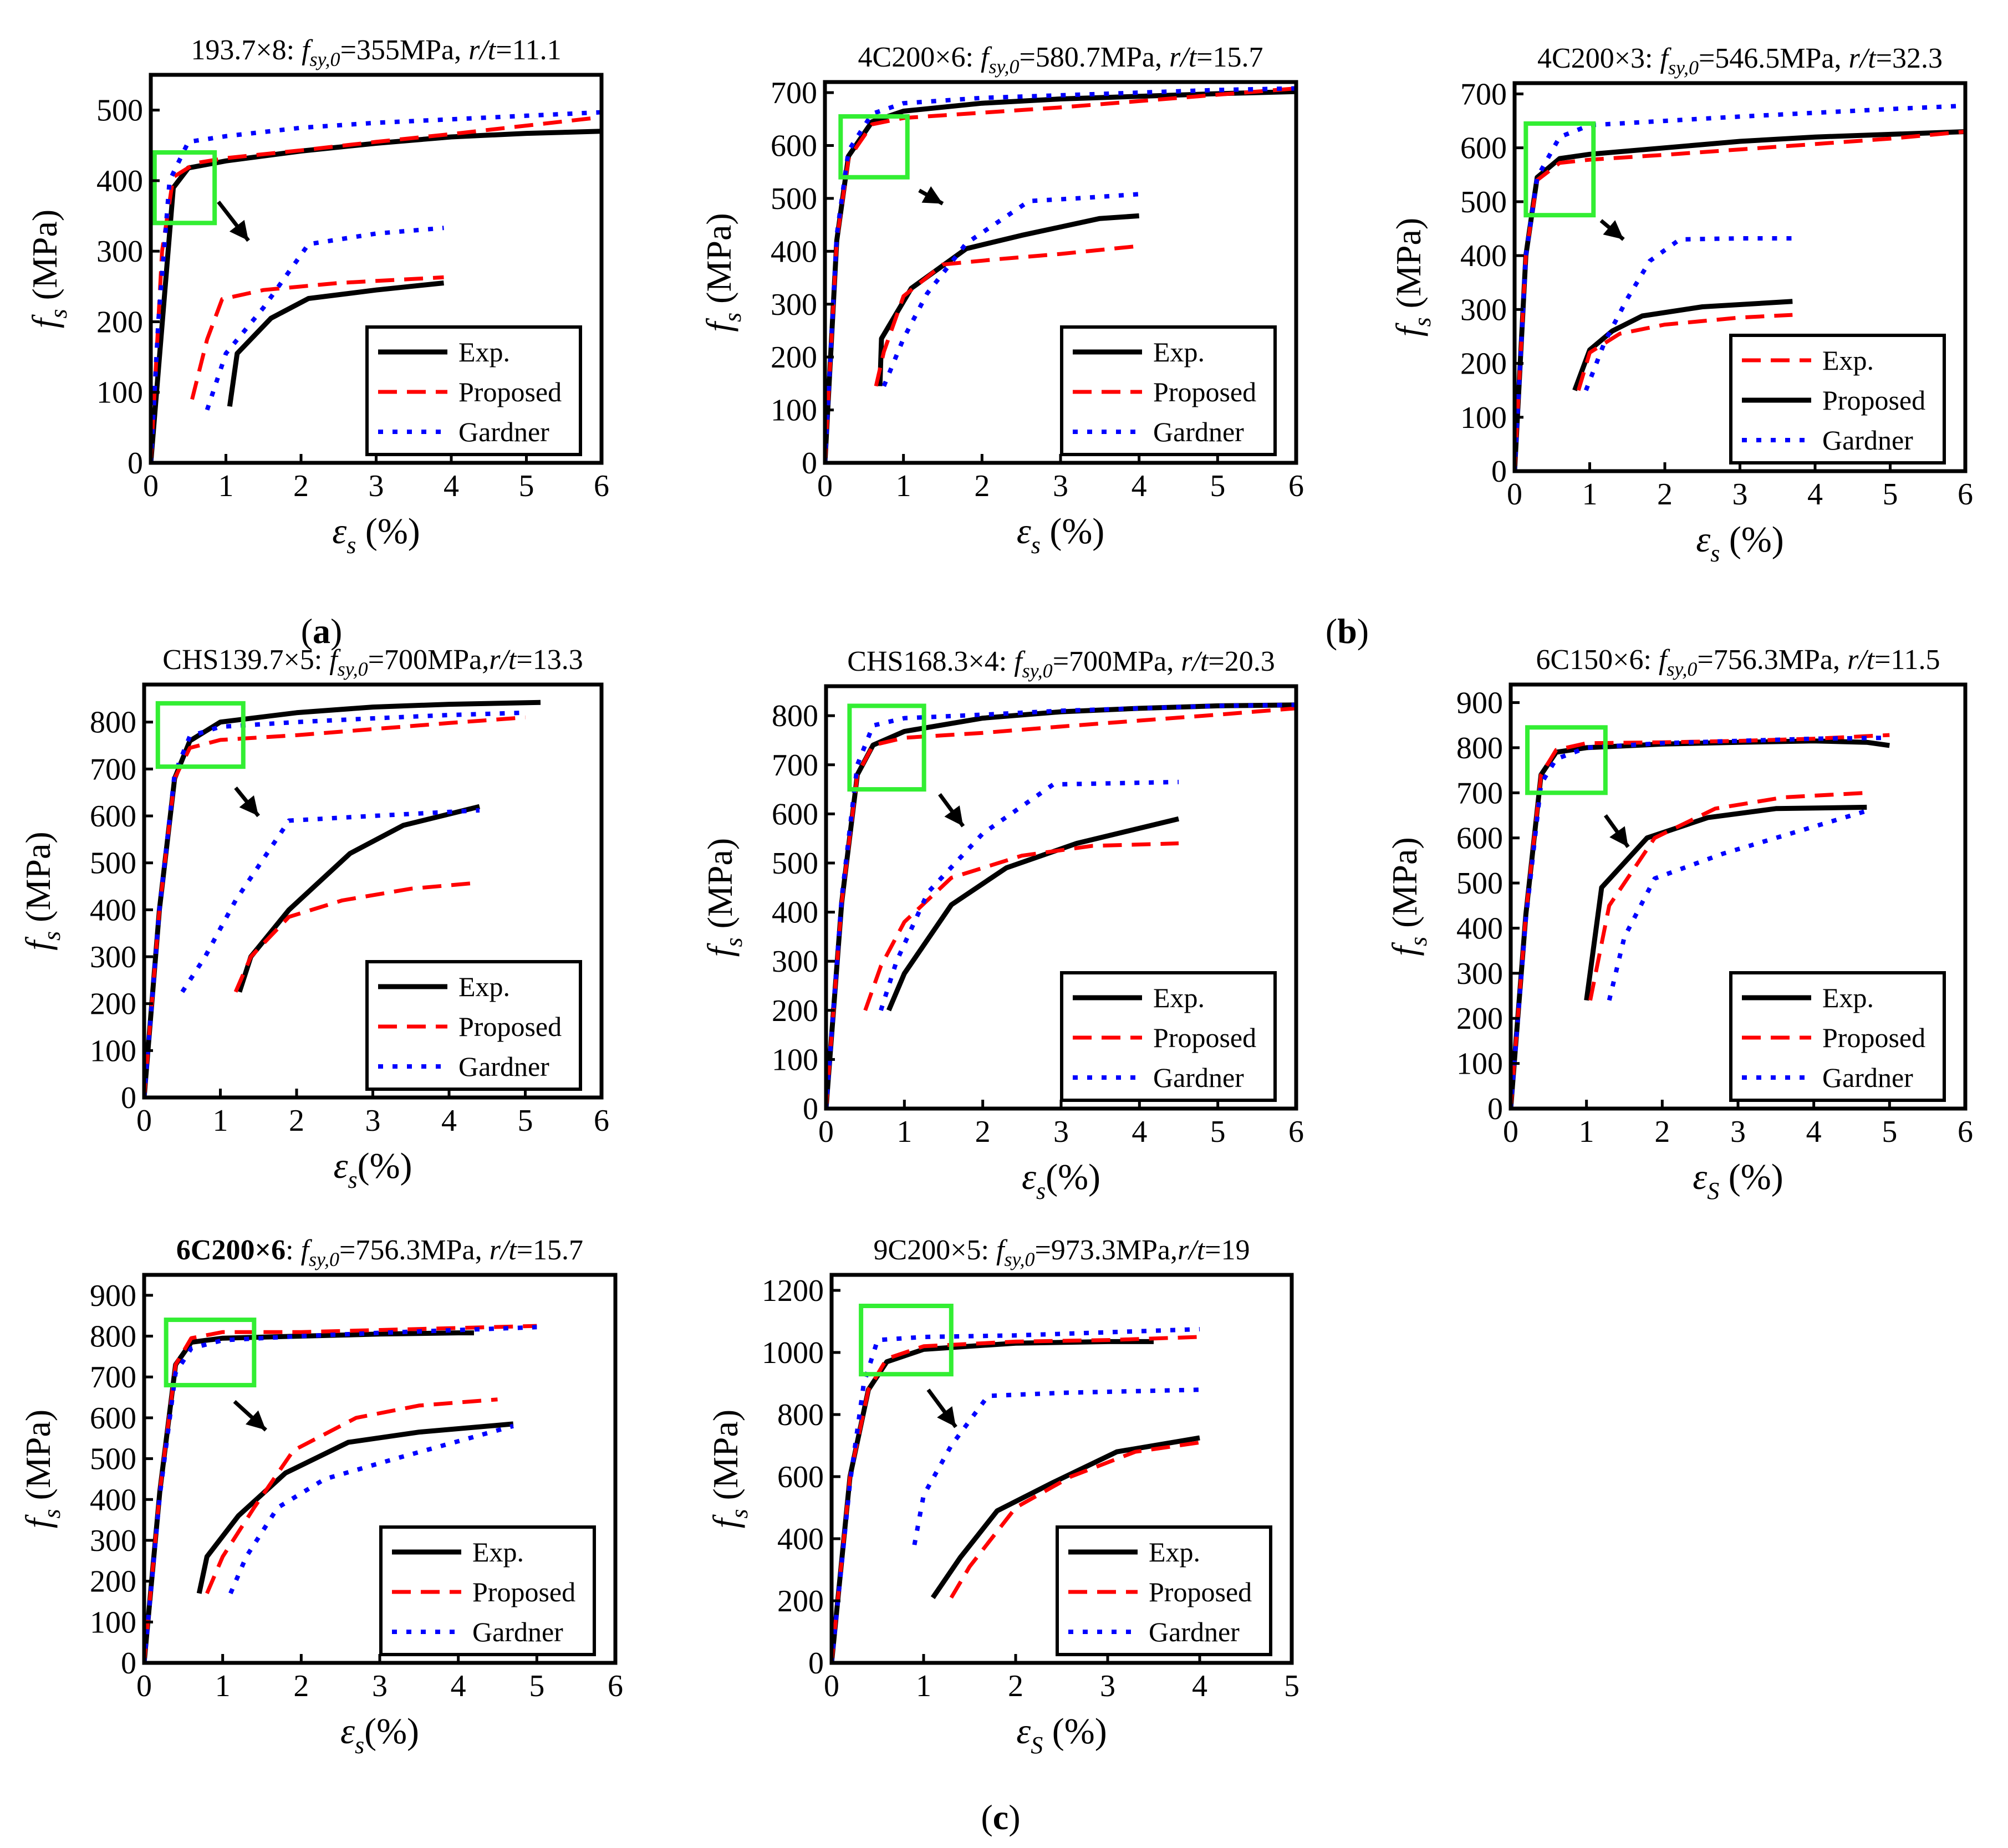 This screenshot has width=2008, height=1848. What do you see at coordinates (528, 50) in the screenshot?
I see `title-rt-value: =11.1` at bounding box center [528, 50].